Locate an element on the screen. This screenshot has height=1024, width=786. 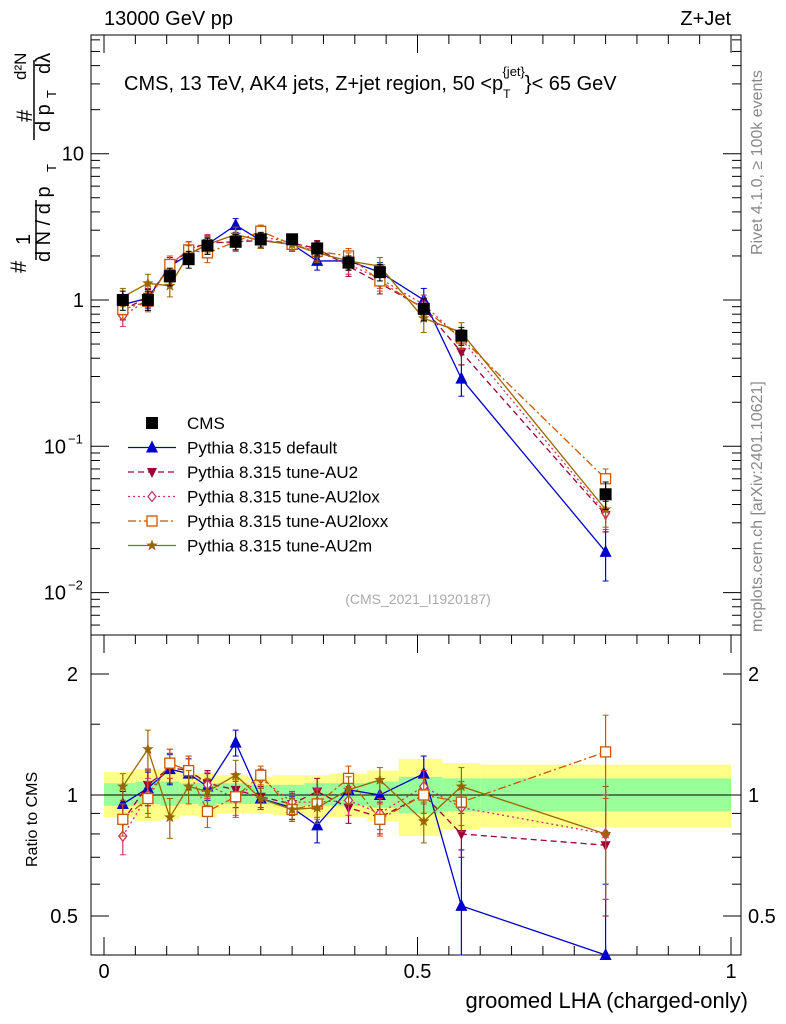
x-tick-label: 0.5 is located at coordinates (418, 972).